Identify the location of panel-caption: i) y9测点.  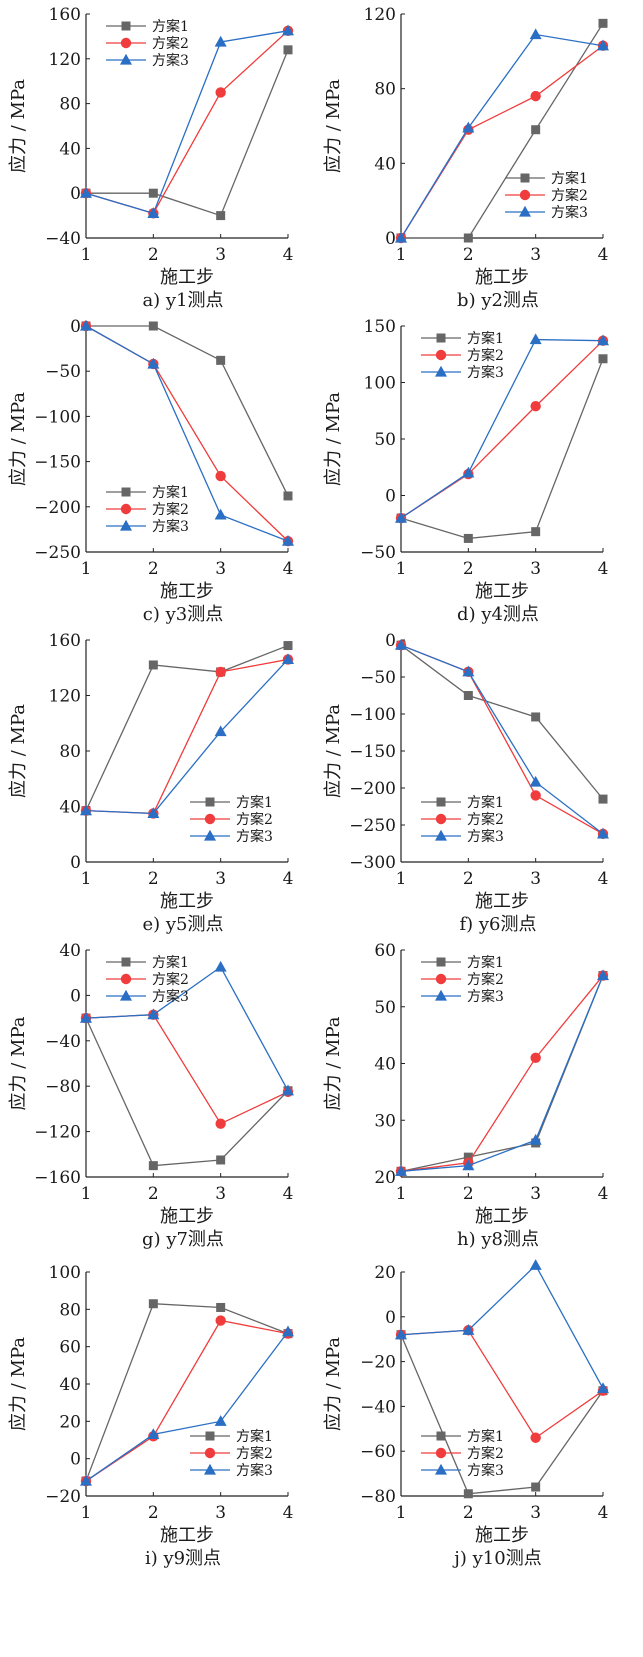
(183, 1558).